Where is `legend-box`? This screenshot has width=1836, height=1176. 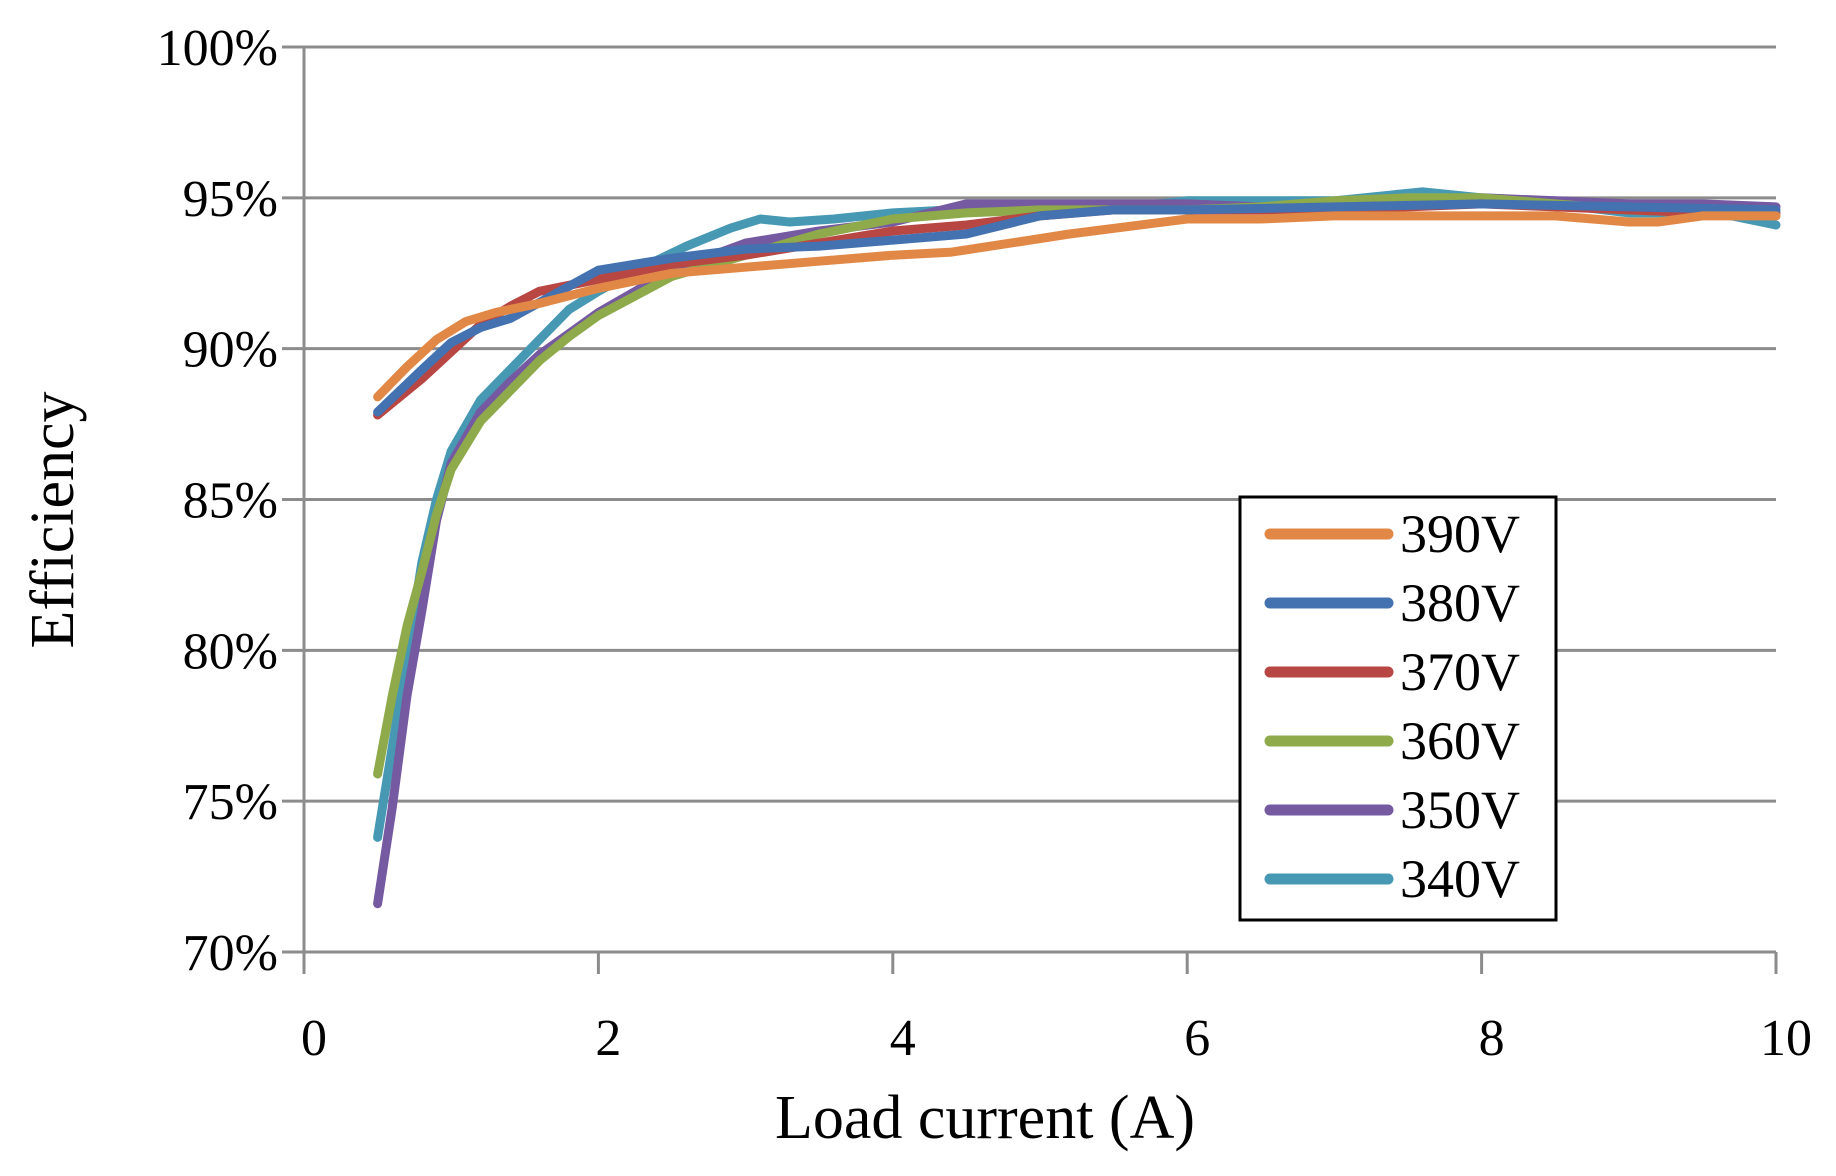 legend-box is located at coordinates (1398, 708).